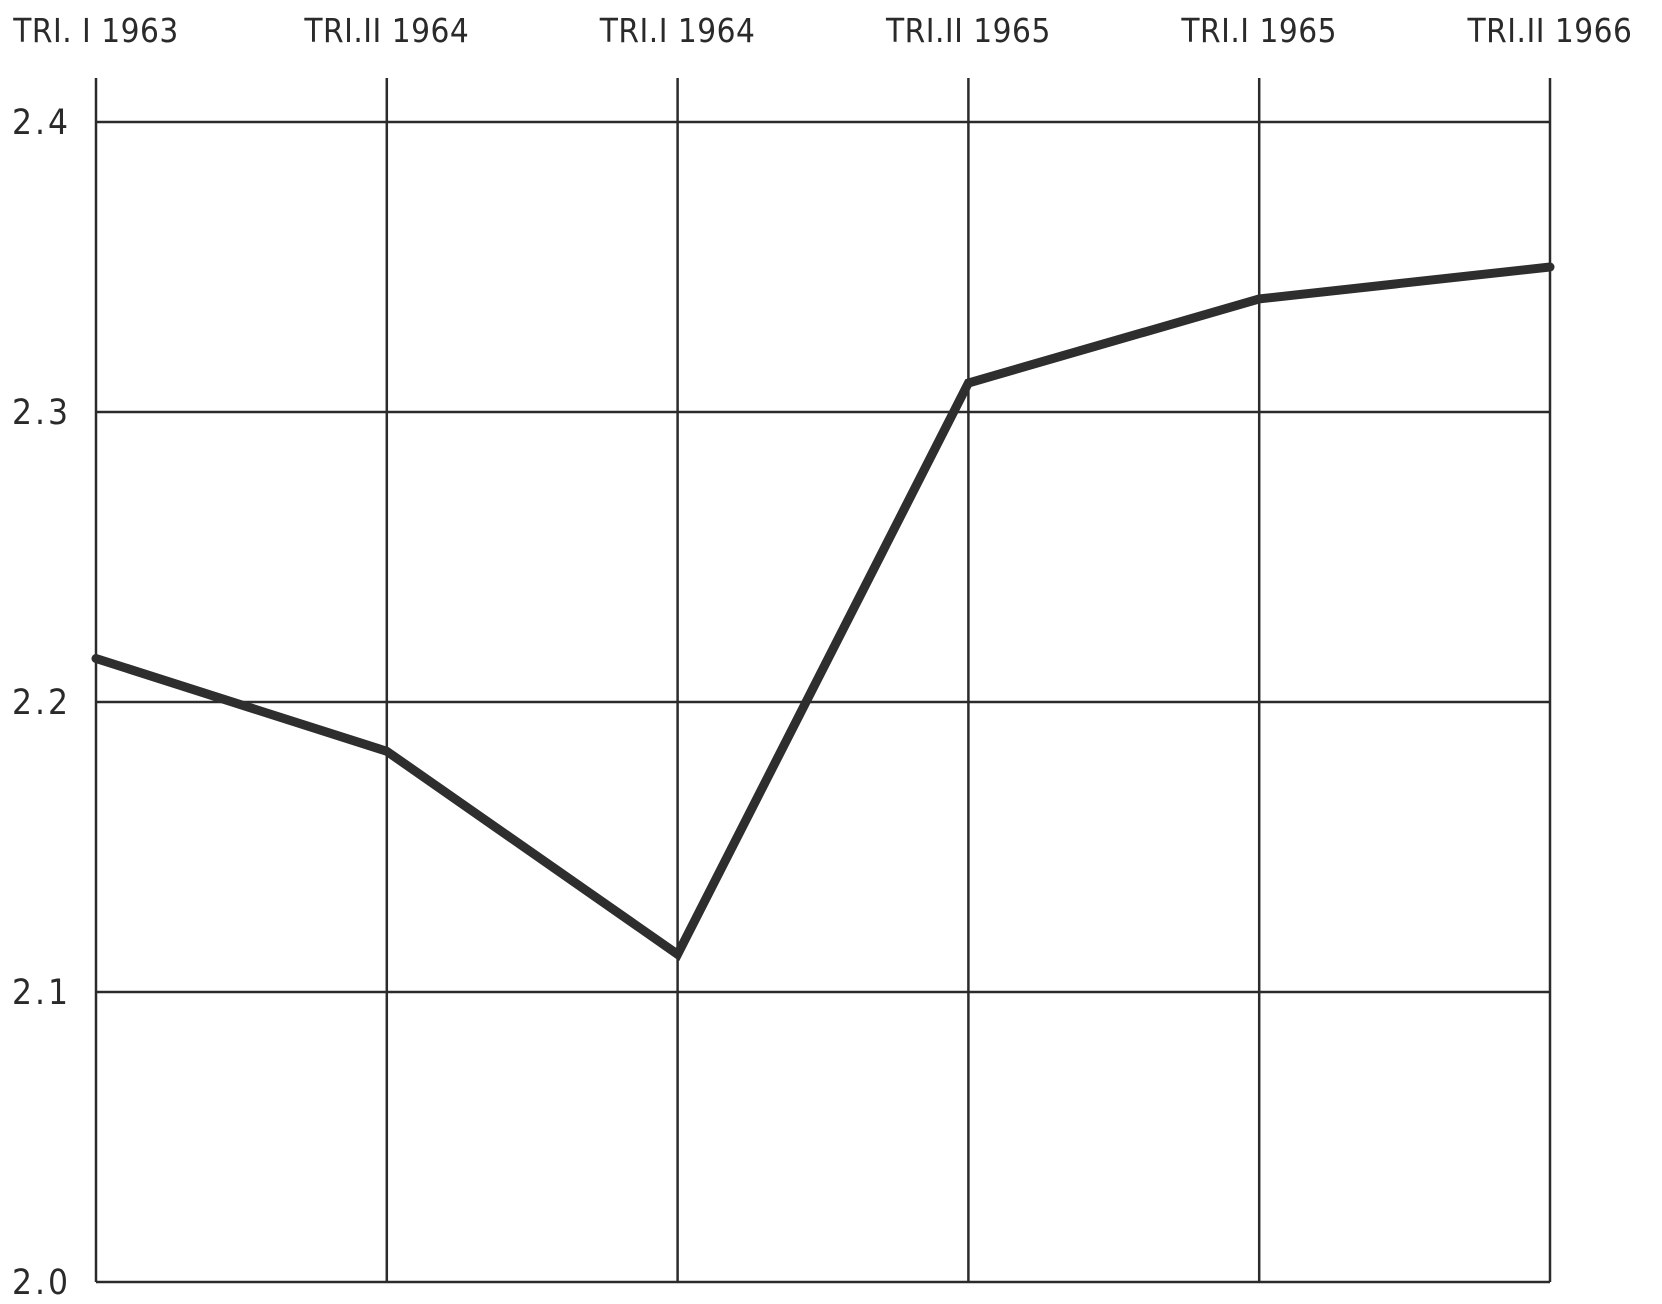  What do you see at coordinates (41, 413) in the screenshot?
I see `y-tick-label: 2.3` at bounding box center [41, 413].